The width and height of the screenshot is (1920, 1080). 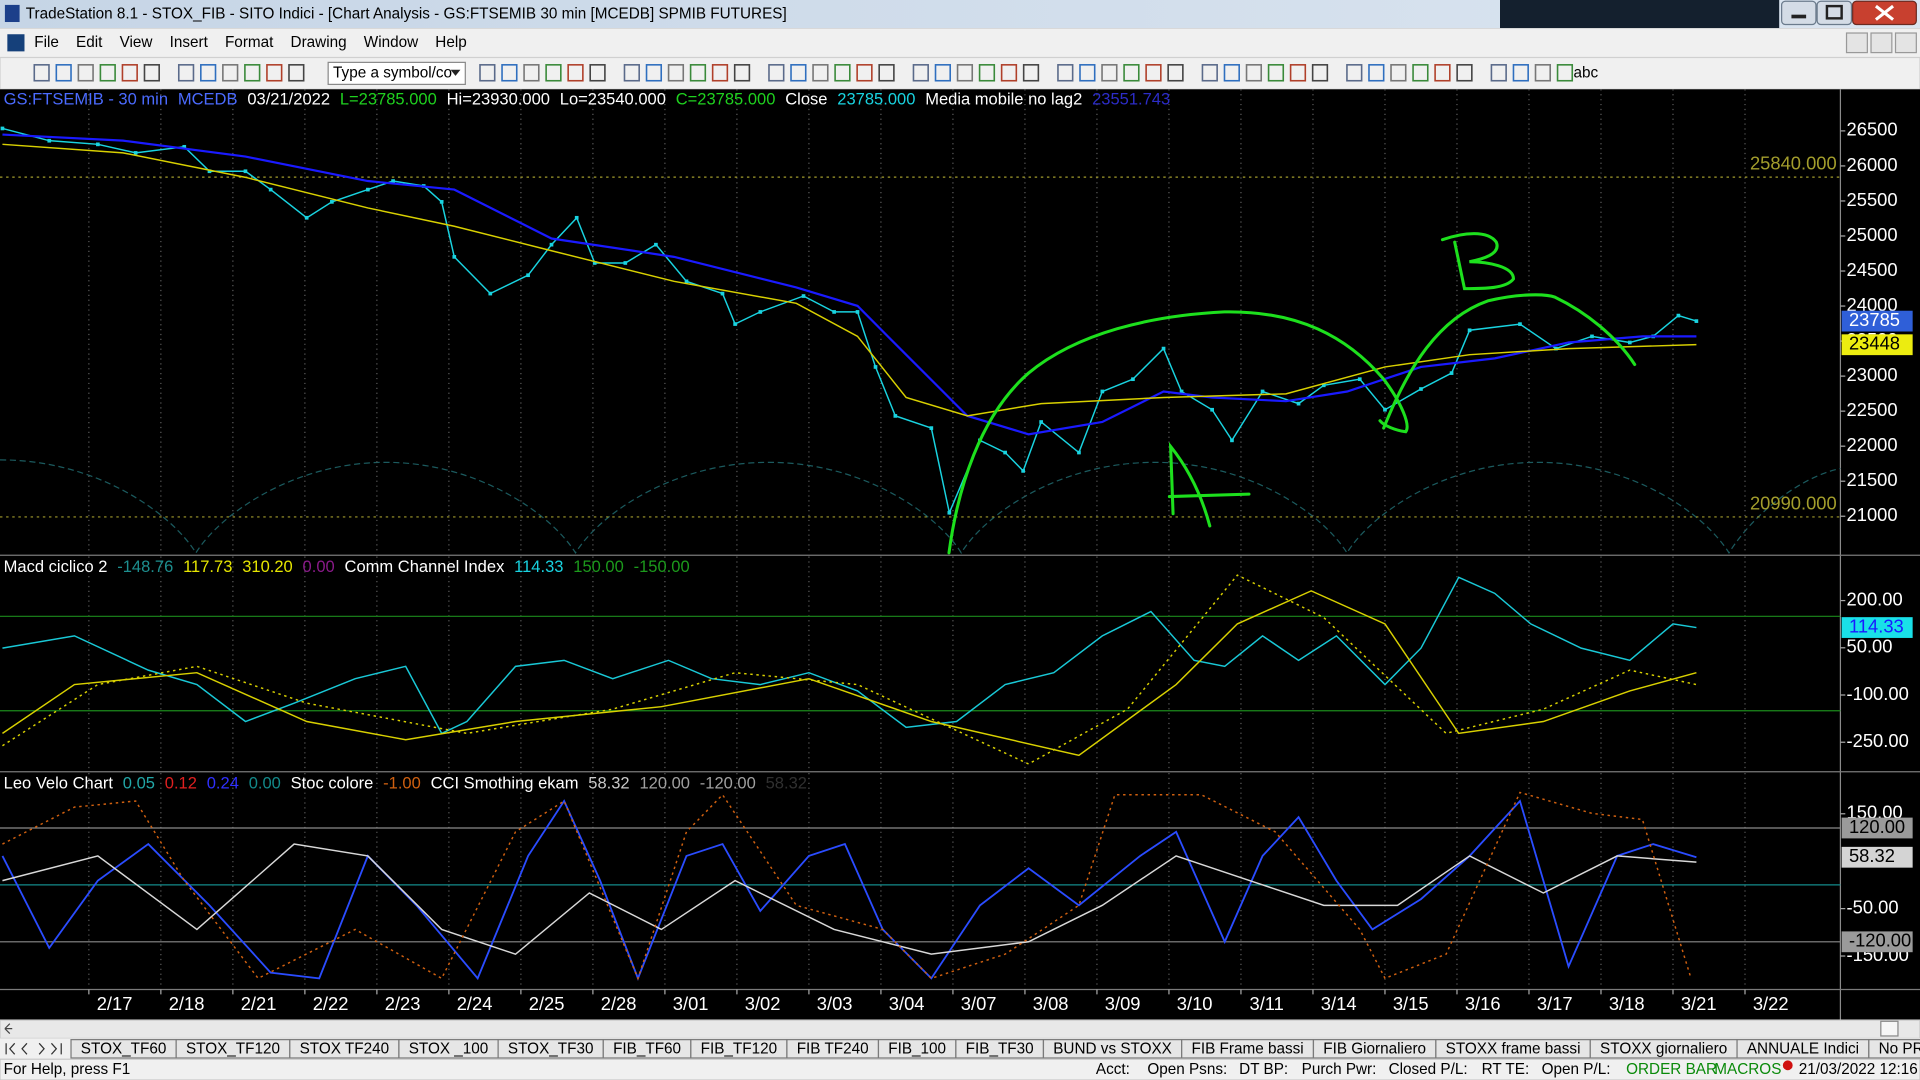 I want to click on sheet-tab-label: STOX_TF120, so click(x=233, y=1048).